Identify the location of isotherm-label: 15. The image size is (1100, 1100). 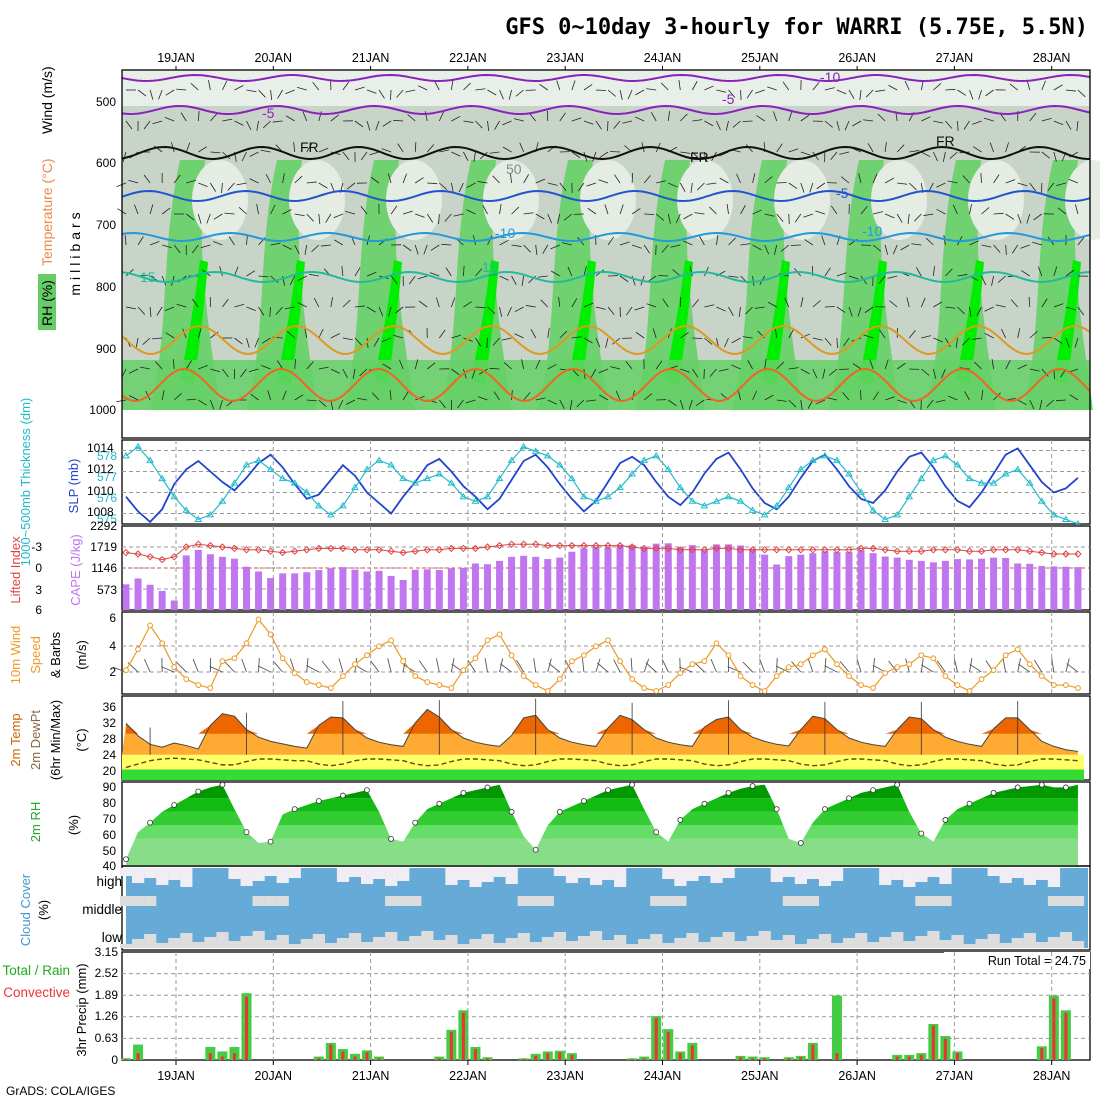
(148, 277).